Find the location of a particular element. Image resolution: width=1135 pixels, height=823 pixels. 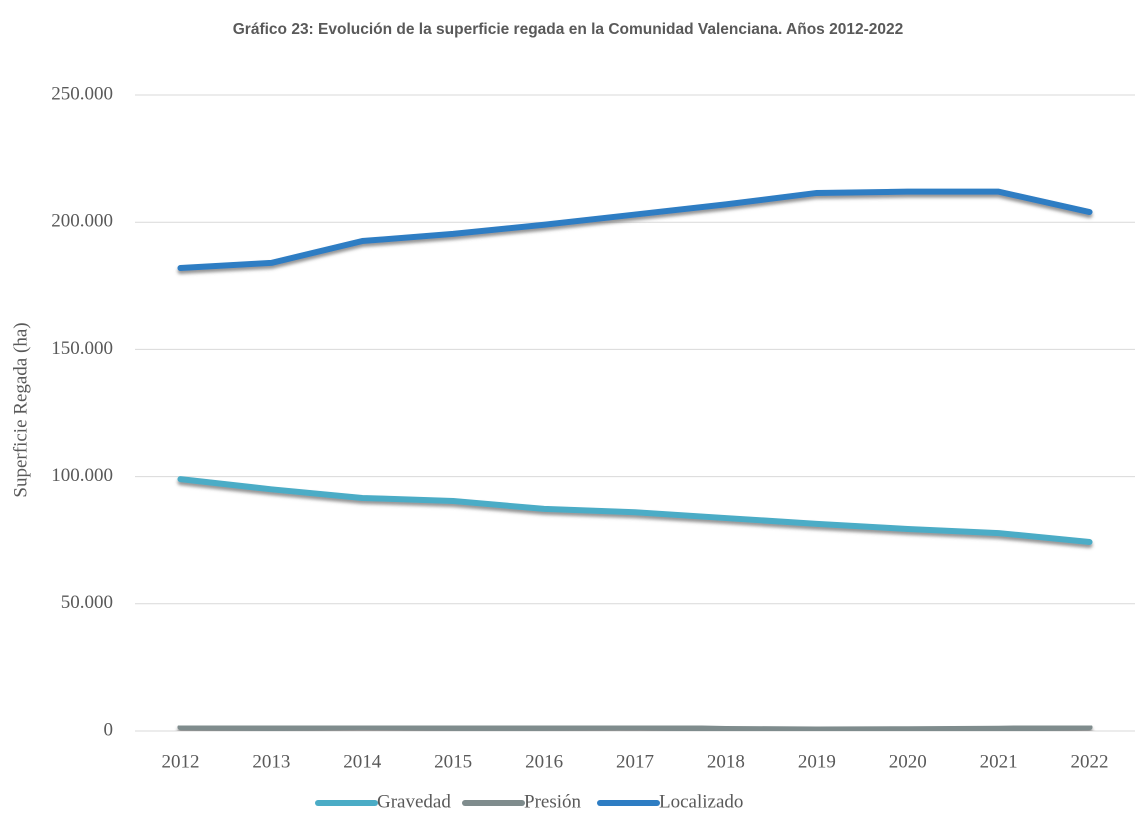

x-tick-label: 2020 is located at coordinates (908, 761).